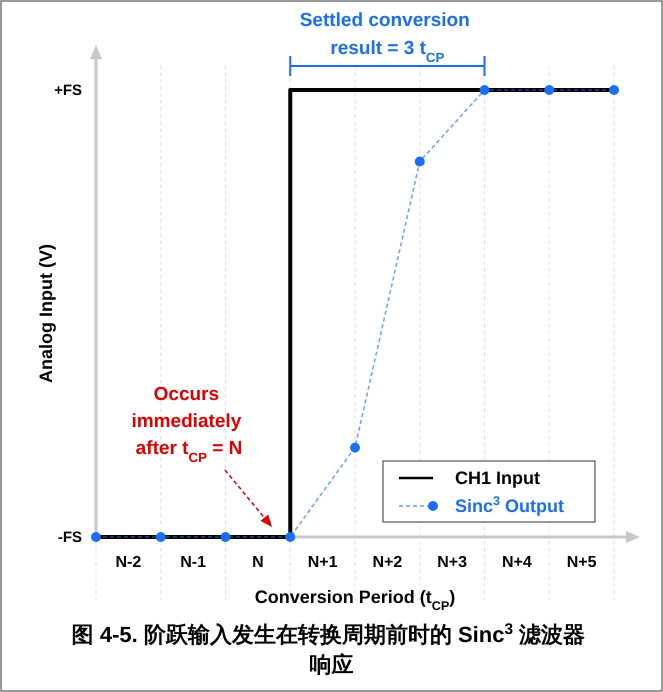 This screenshot has height=692, width=663. I want to click on text: +FS, so click(68, 90).